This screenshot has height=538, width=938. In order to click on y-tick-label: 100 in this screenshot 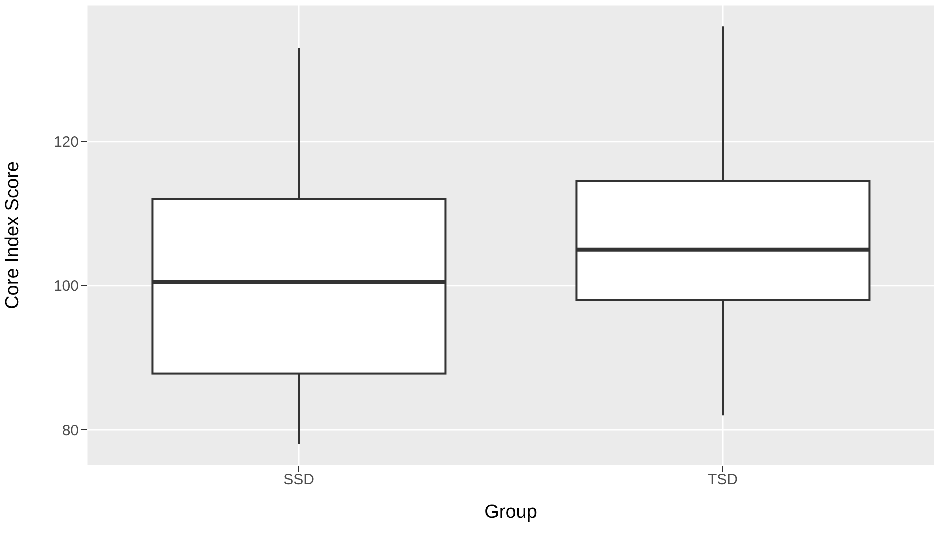, I will do `click(66, 287)`.